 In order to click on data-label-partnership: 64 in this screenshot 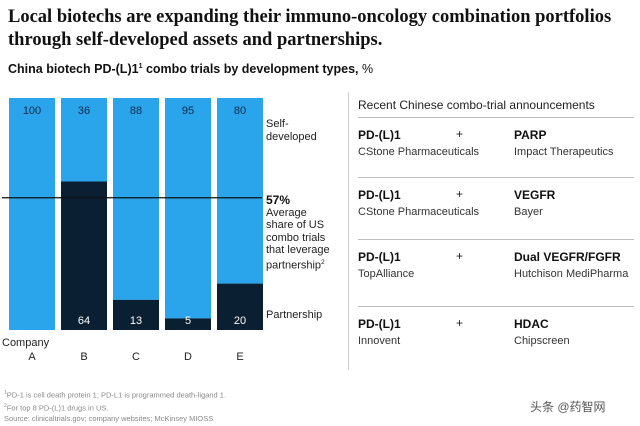, I will do `click(84, 321)`.